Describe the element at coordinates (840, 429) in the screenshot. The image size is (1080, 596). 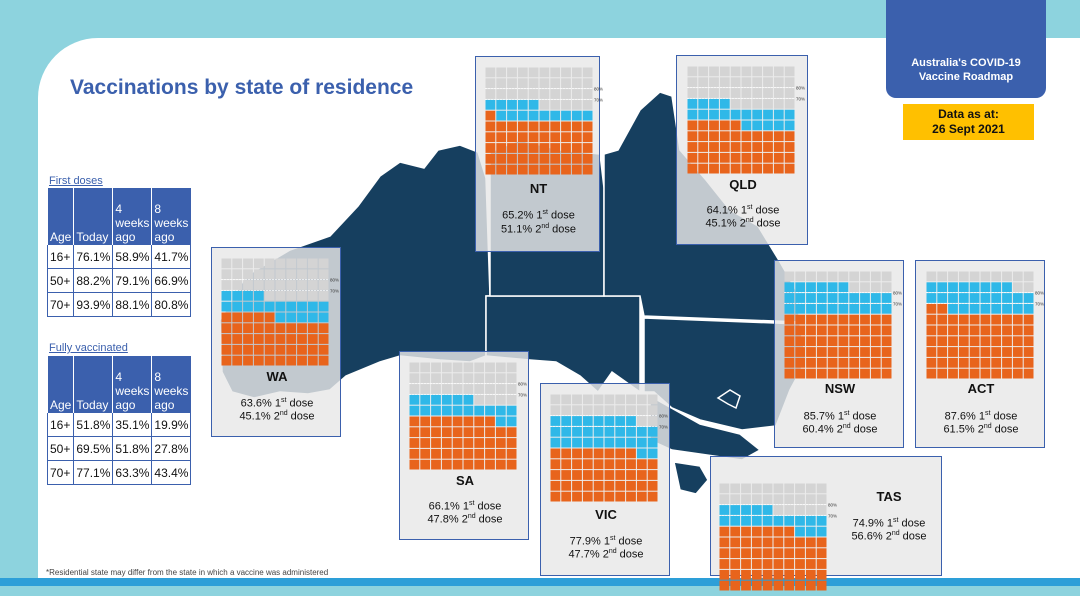
I see `second-dose-nsw: 60.4% 2nd dose` at that location.